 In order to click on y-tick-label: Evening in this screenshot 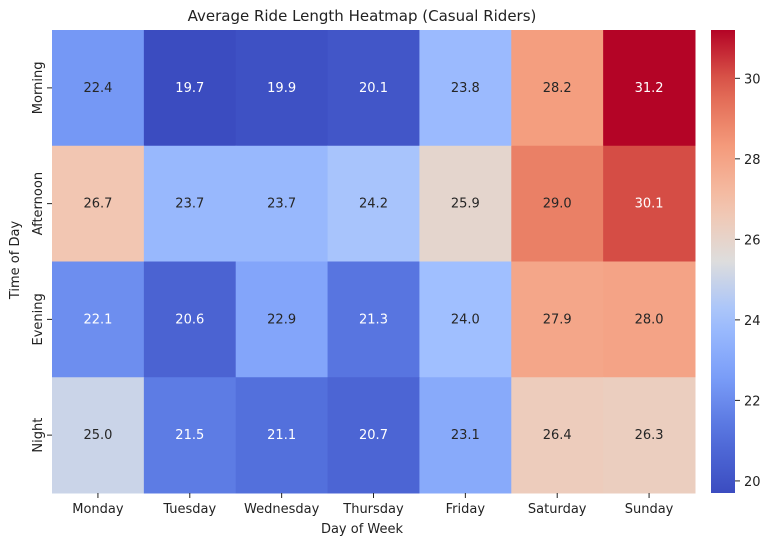, I will do `click(38, 319)`.